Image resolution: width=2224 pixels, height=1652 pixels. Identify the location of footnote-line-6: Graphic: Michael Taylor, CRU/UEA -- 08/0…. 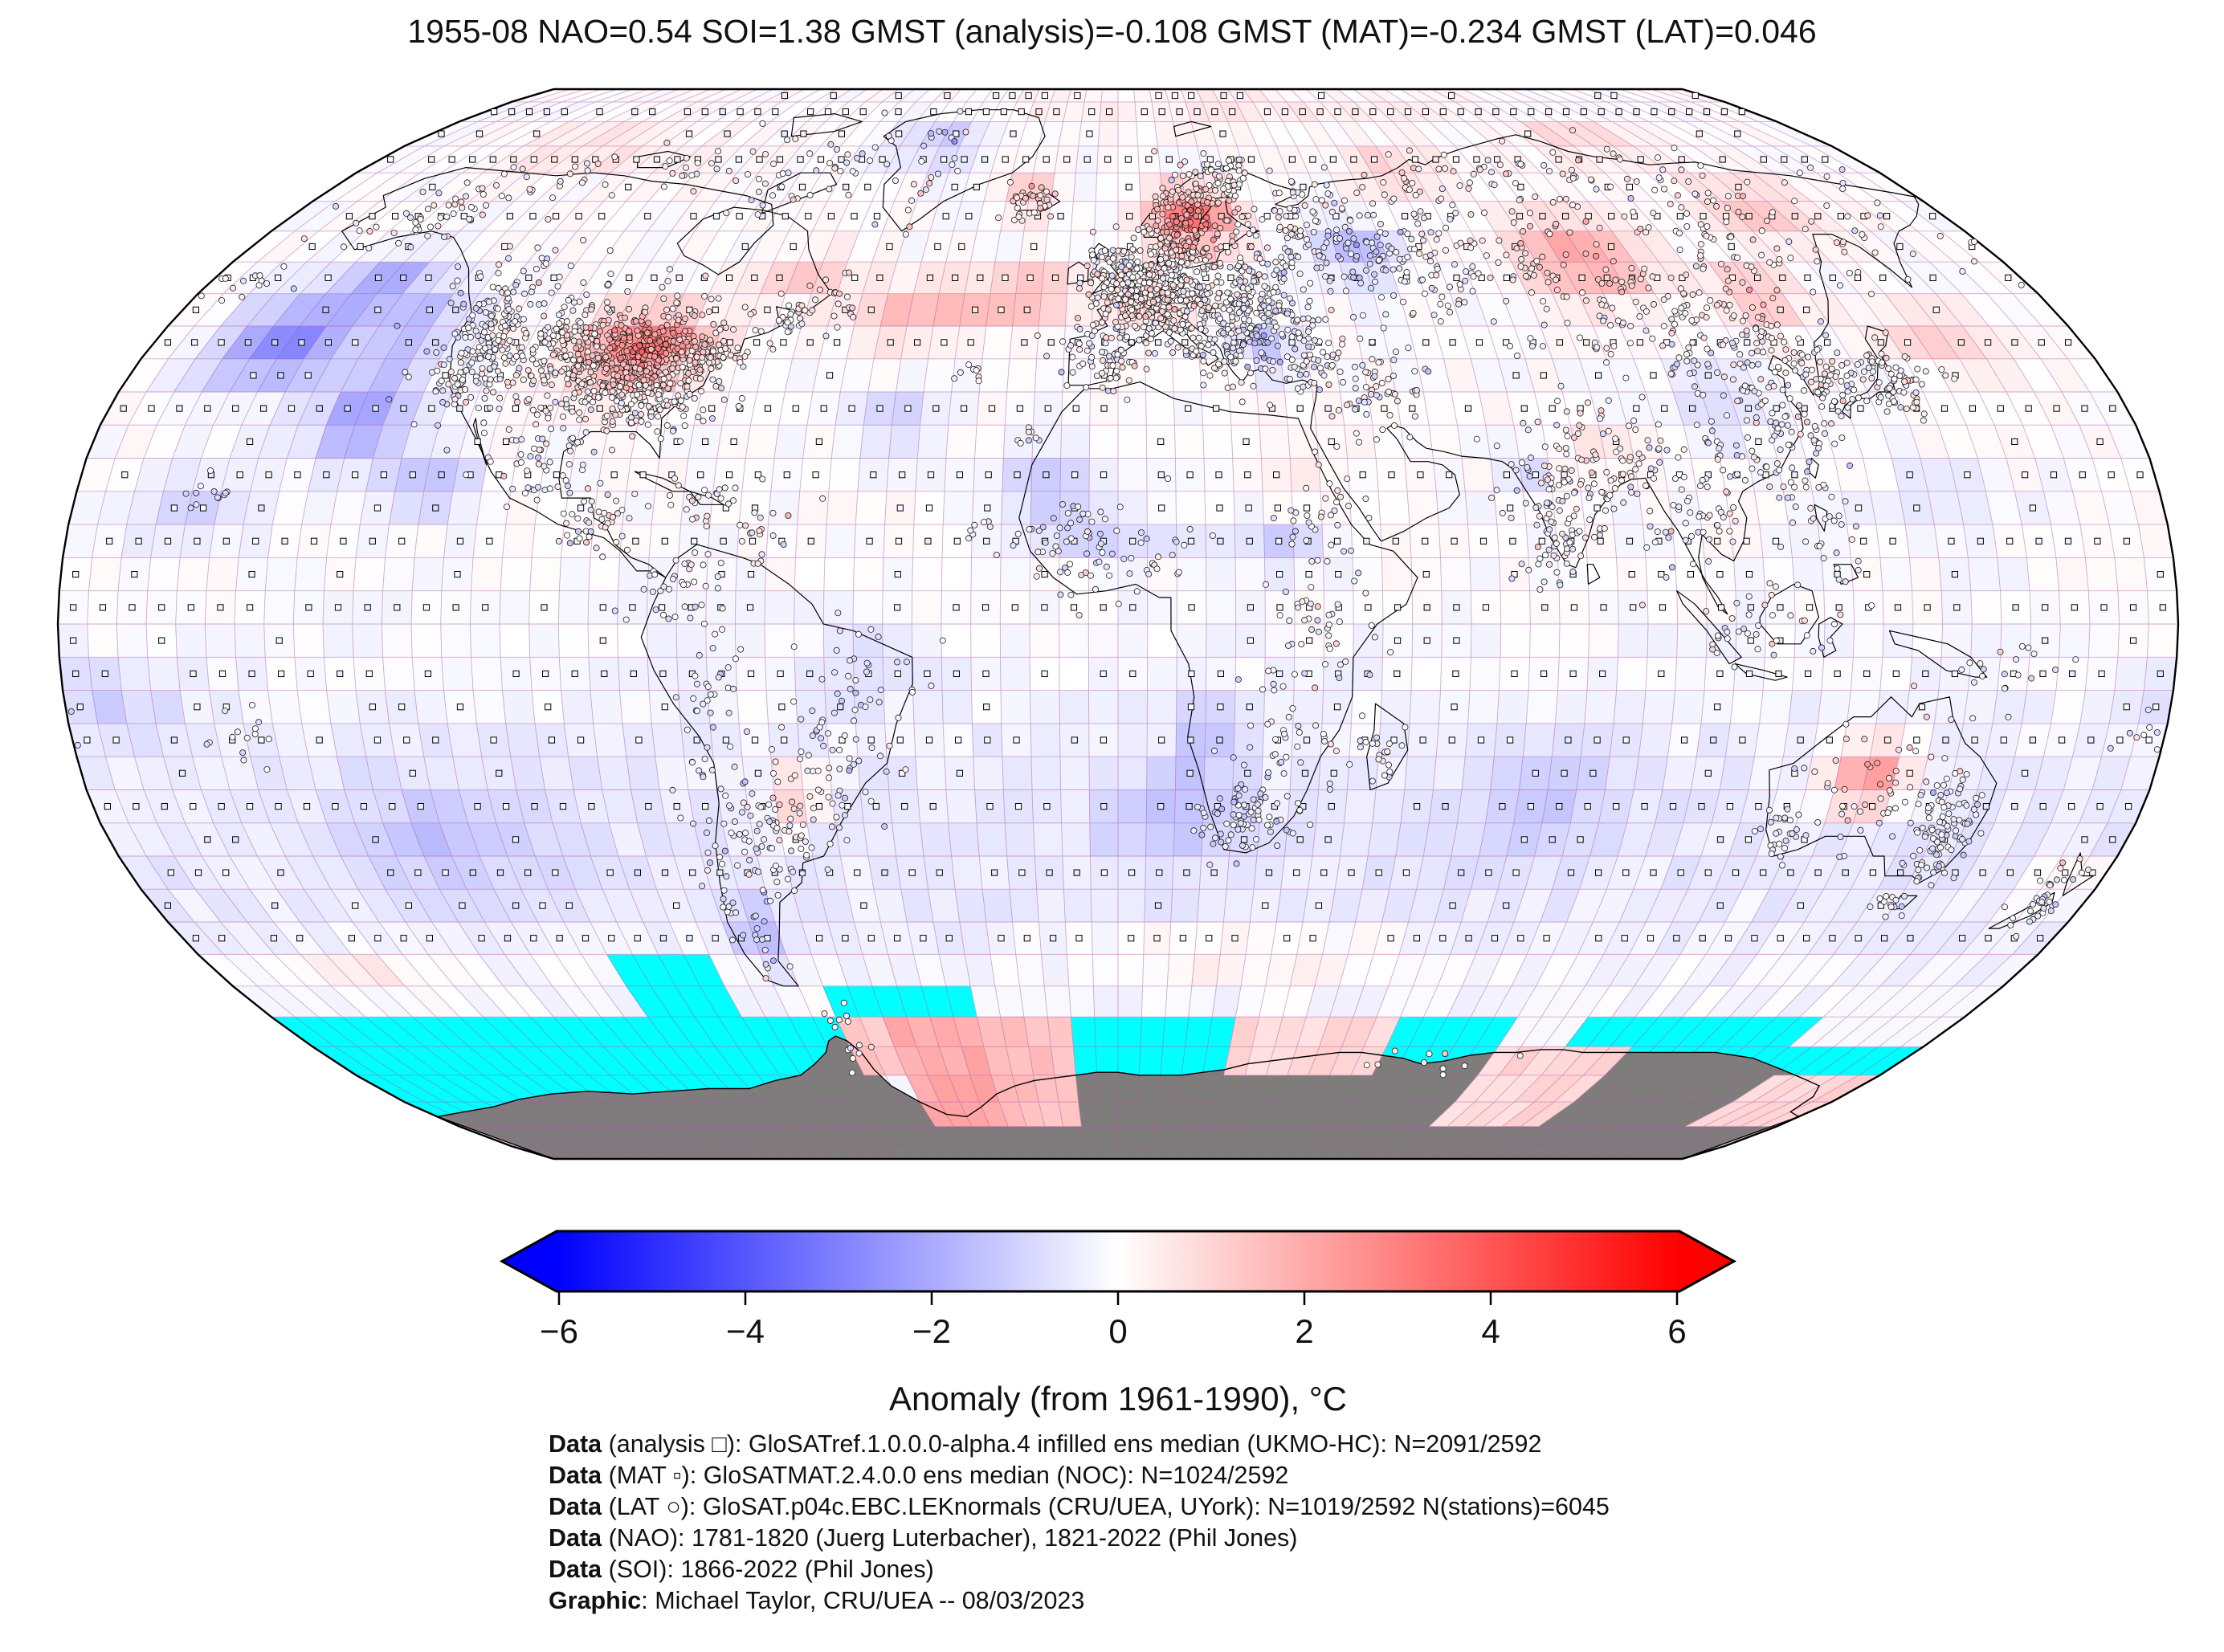
(1079, 1601).